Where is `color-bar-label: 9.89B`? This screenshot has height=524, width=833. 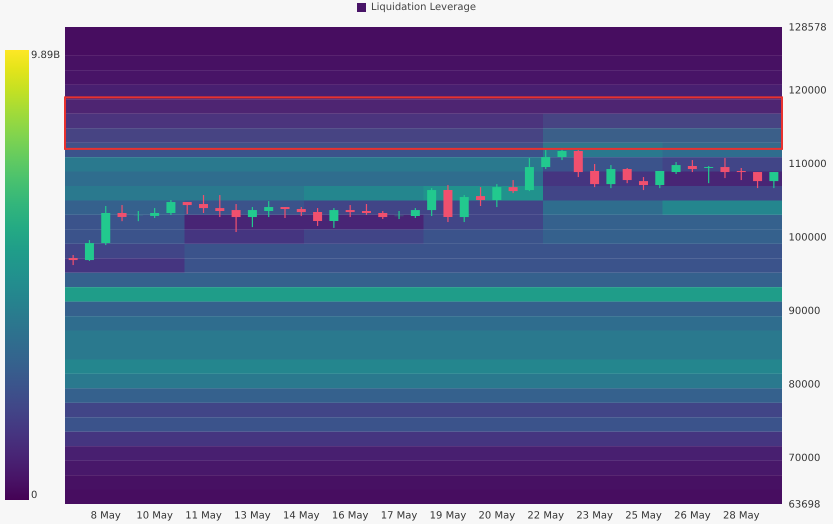
color-bar-label: 9.89B is located at coordinates (45, 55).